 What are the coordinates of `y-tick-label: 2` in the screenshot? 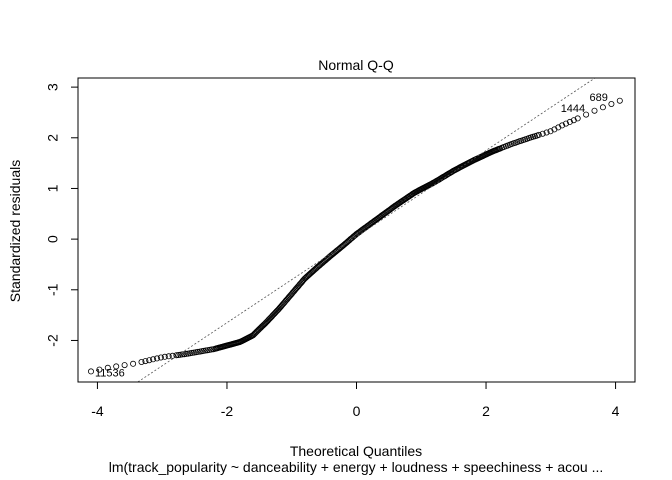 It's located at (53, 138).